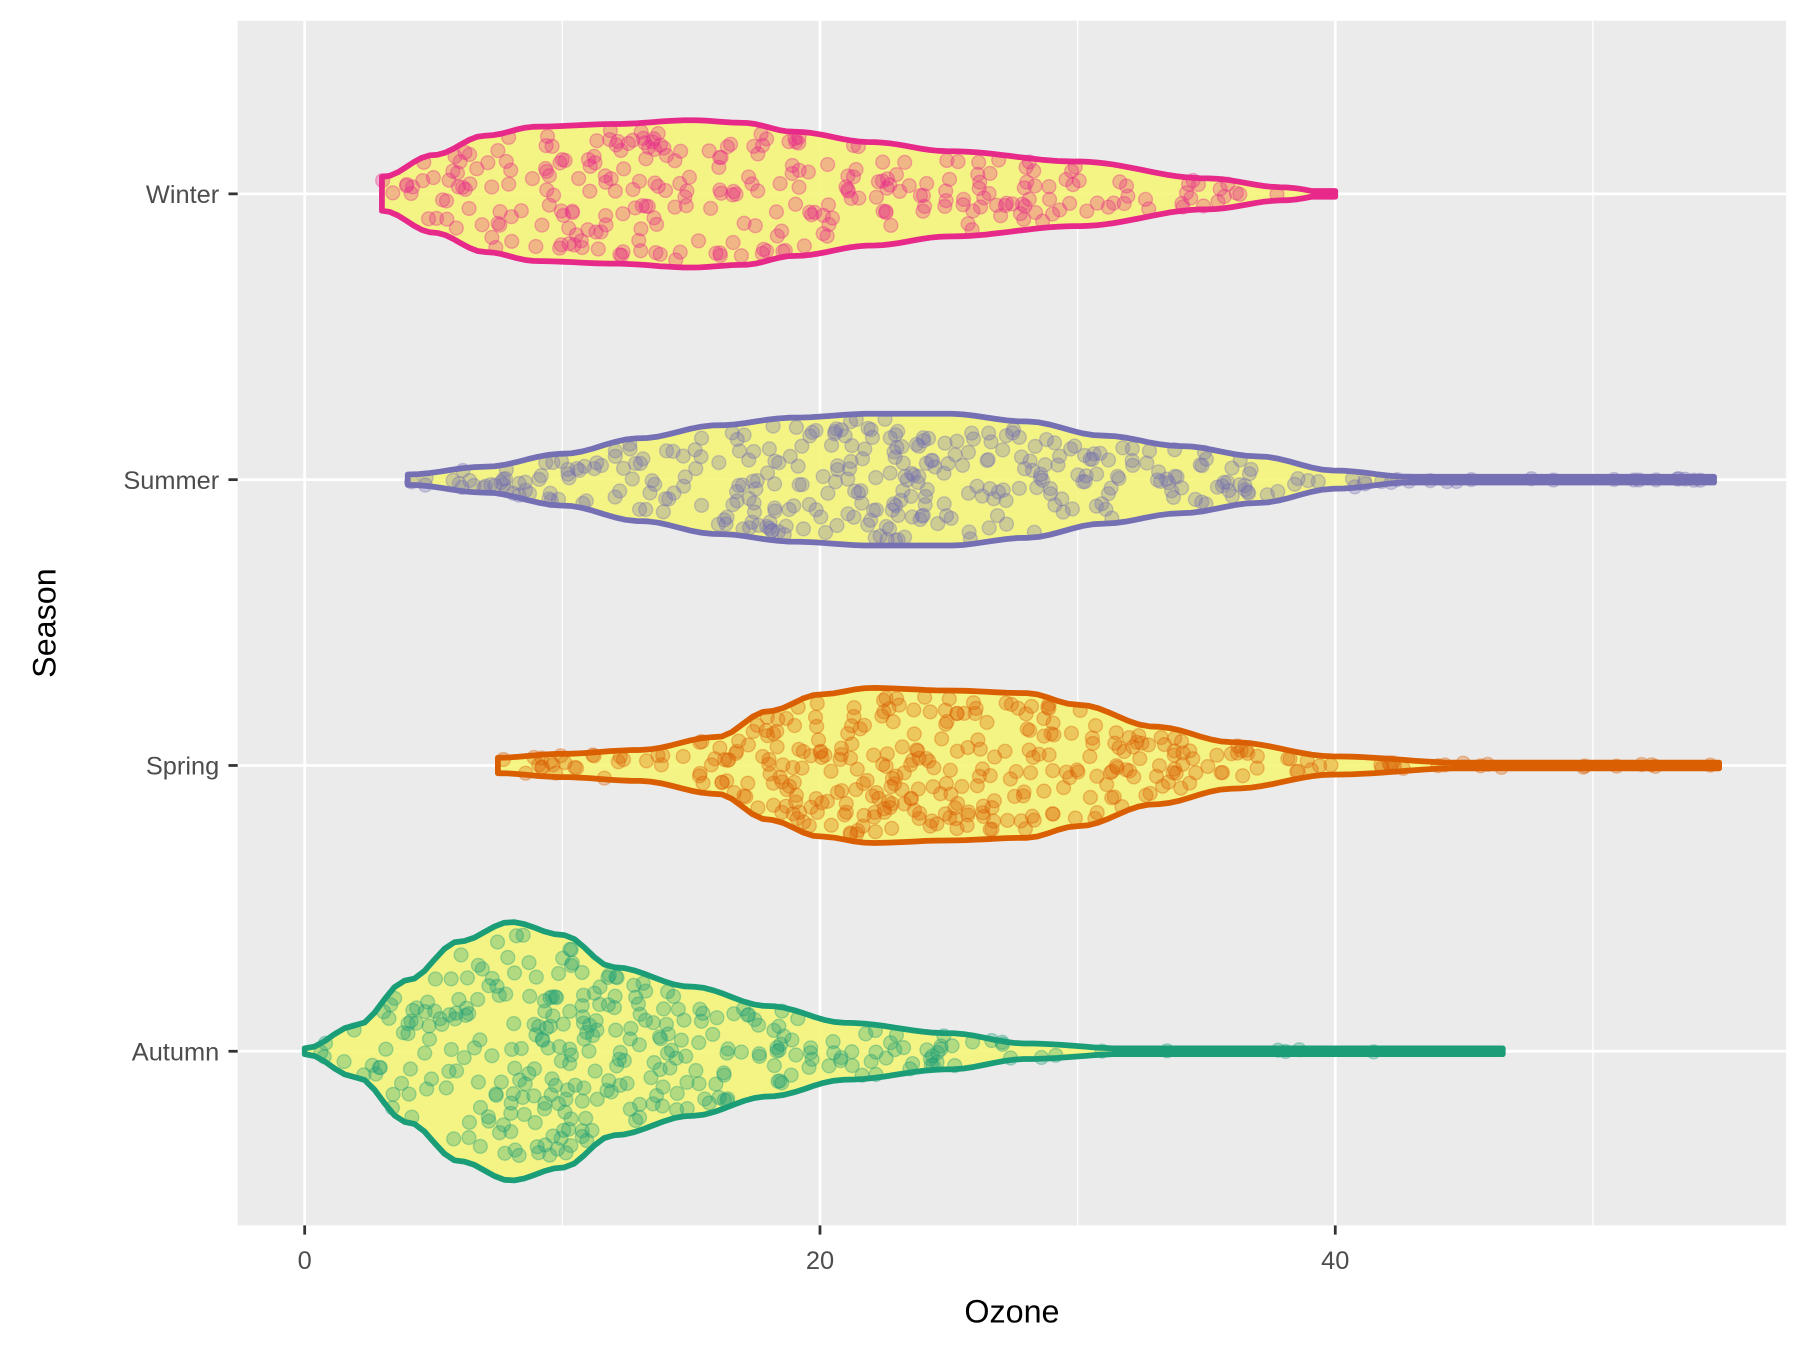 Image resolution: width=1800 pixels, height=1350 pixels. What do you see at coordinates (183, 195) in the screenshot?
I see `y-tick-label: Winter` at bounding box center [183, 195].